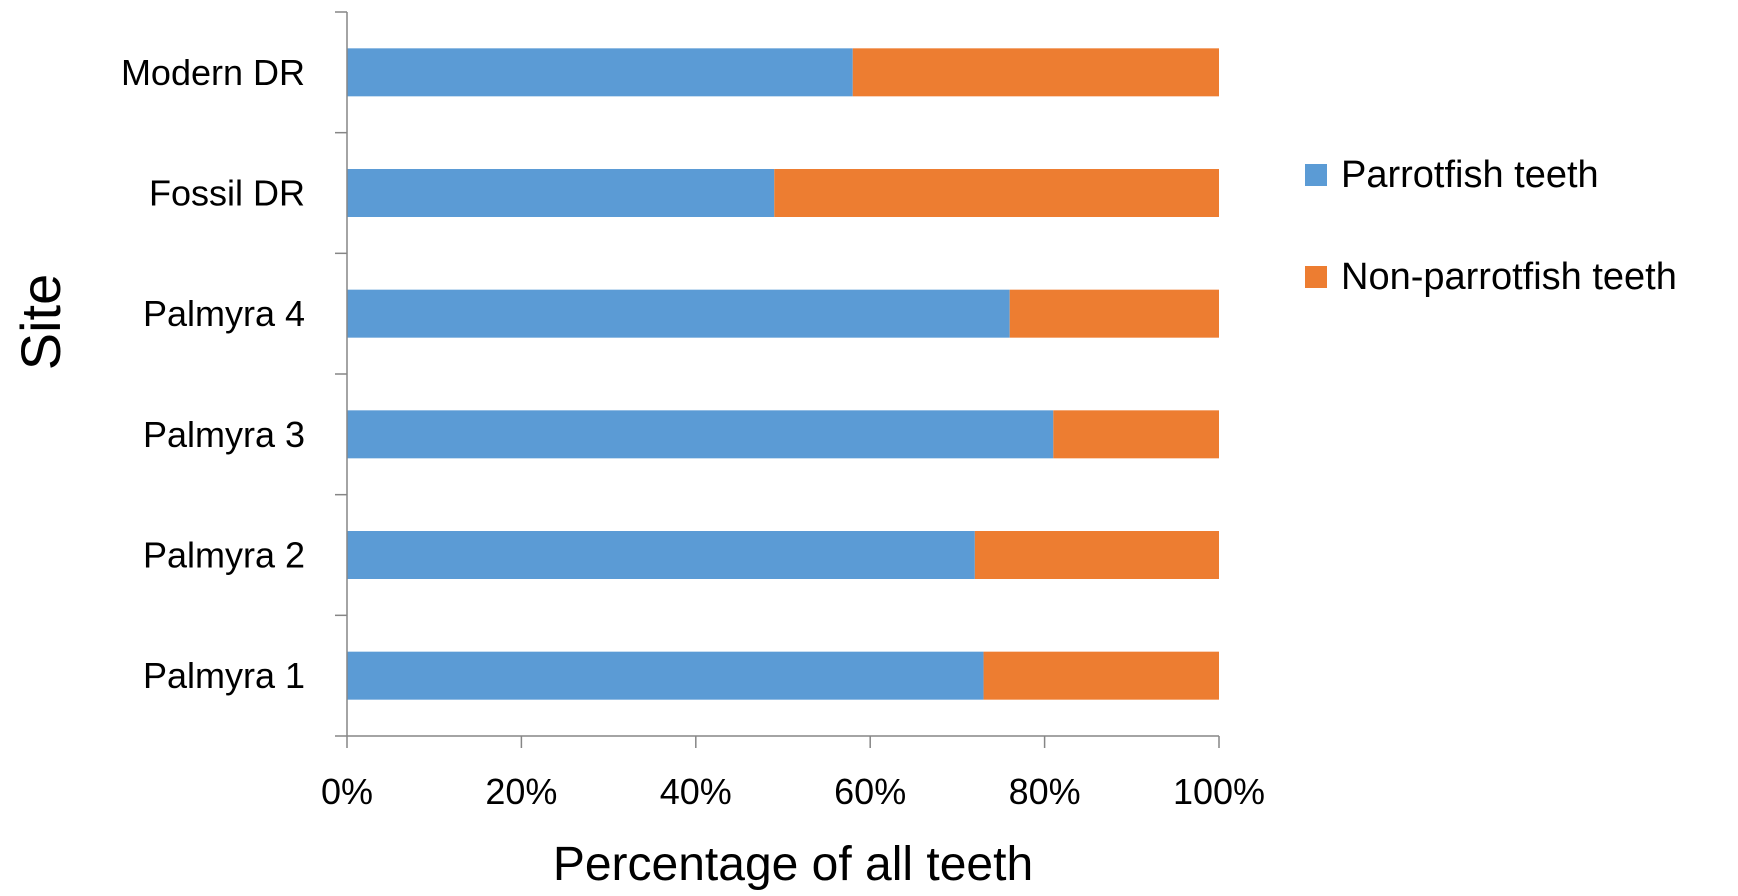  Describe the element at coordinates (870, 791) in the screenshot. I see `x-tick-label: 60%` at that location.